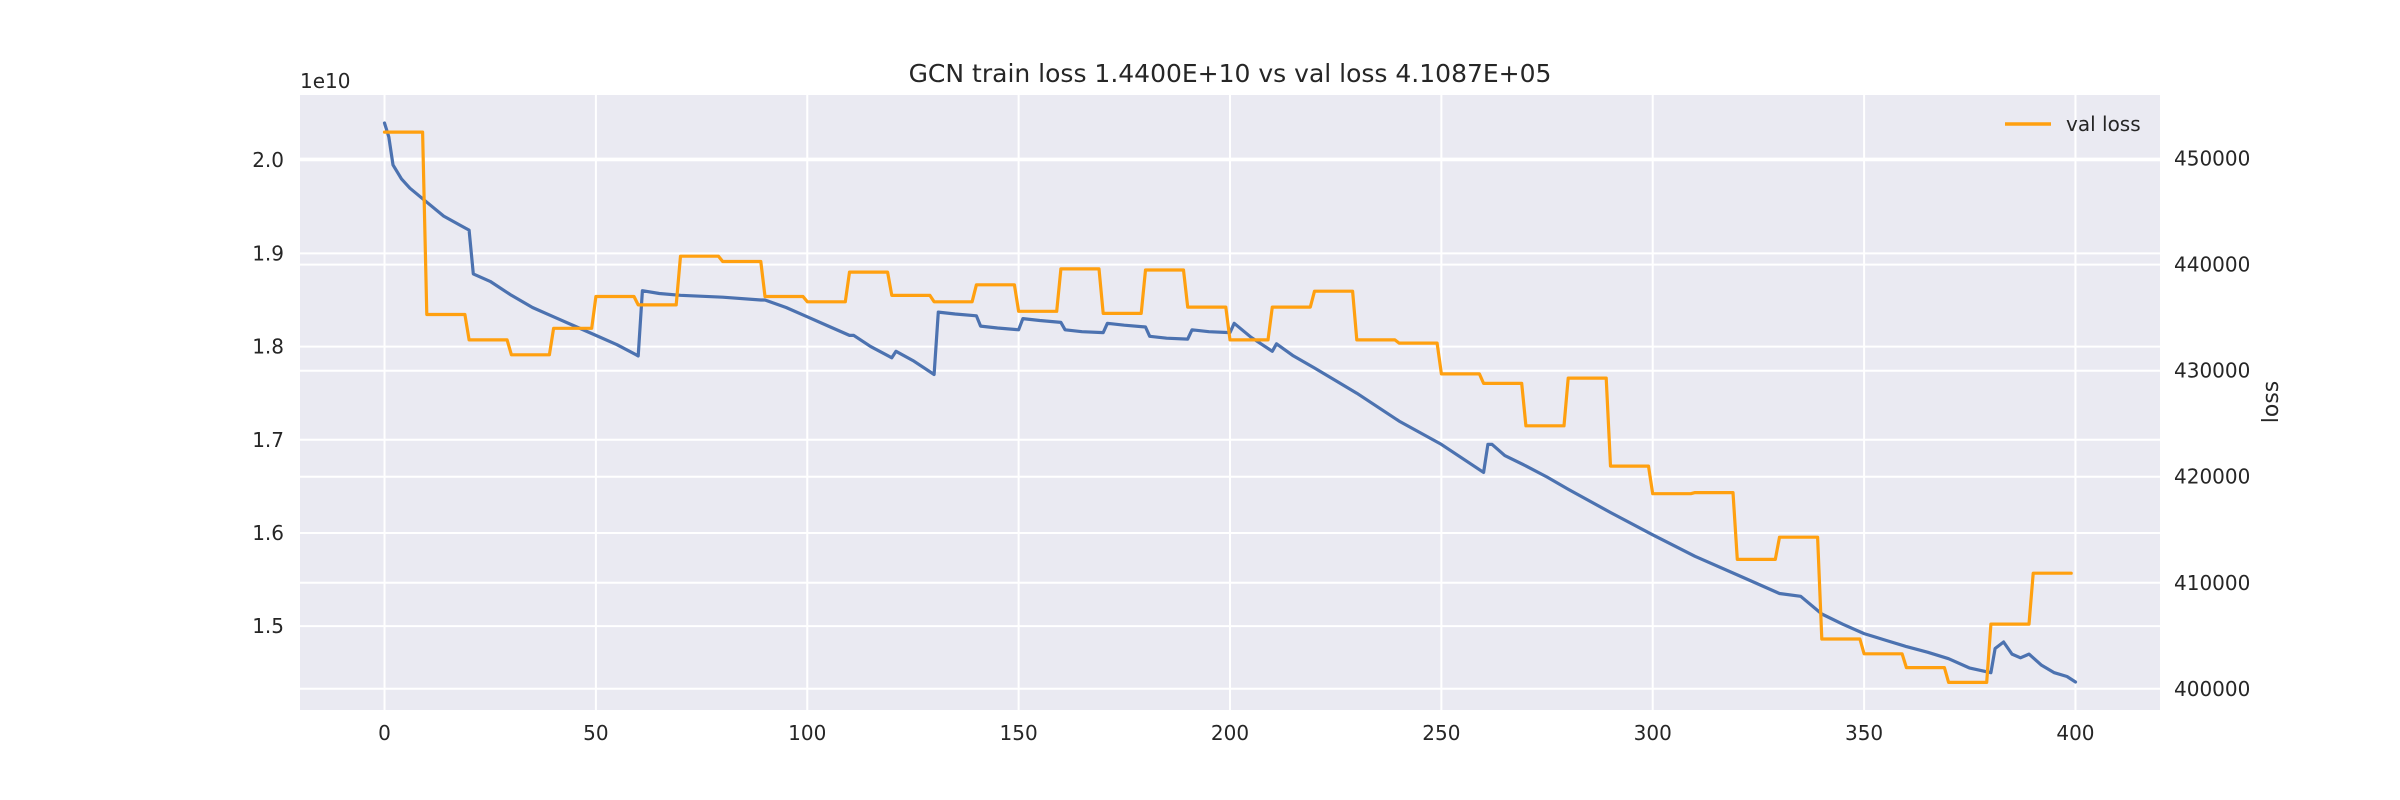 This screenshot has width=2400, height=800. I want to click on legend: val loss, so click(2073, 124).